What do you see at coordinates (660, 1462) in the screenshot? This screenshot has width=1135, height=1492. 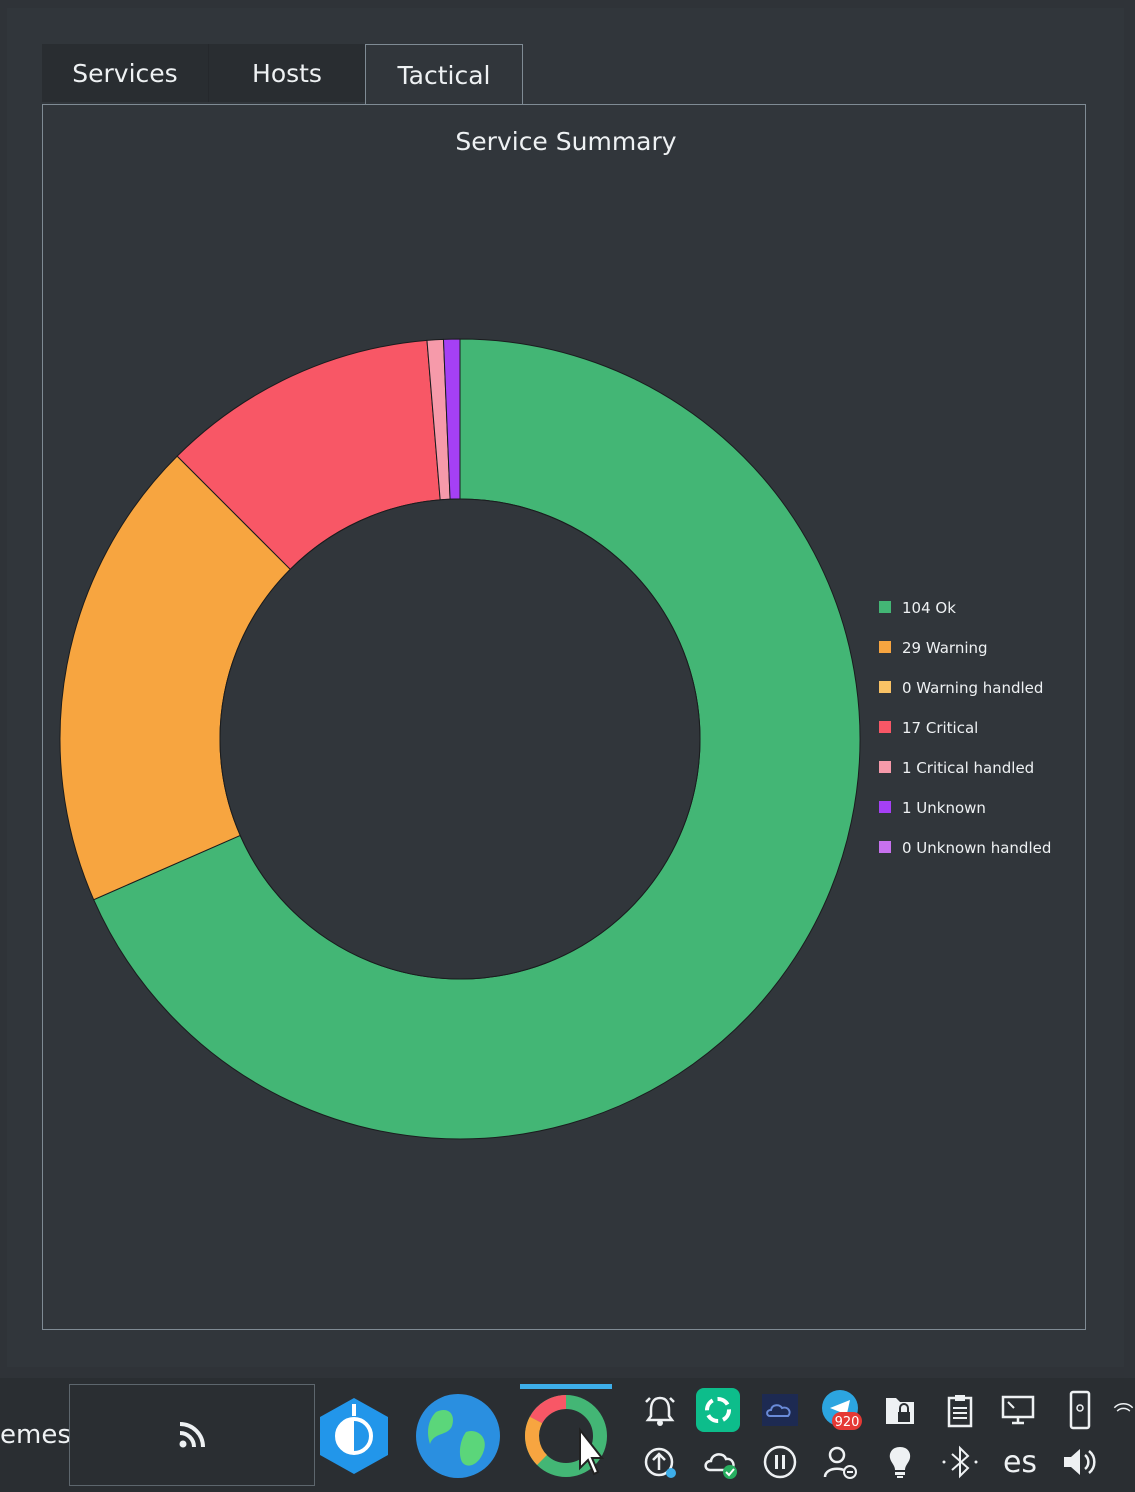 I see `update-icon` at bounding box center [660, 1462].